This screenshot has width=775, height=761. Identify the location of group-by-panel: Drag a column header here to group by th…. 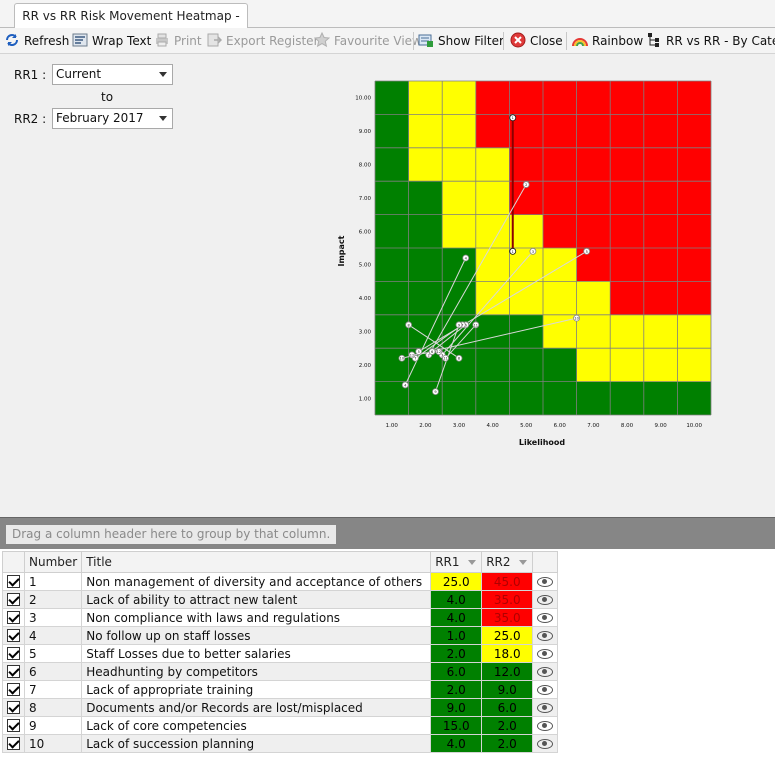
(387, 533).